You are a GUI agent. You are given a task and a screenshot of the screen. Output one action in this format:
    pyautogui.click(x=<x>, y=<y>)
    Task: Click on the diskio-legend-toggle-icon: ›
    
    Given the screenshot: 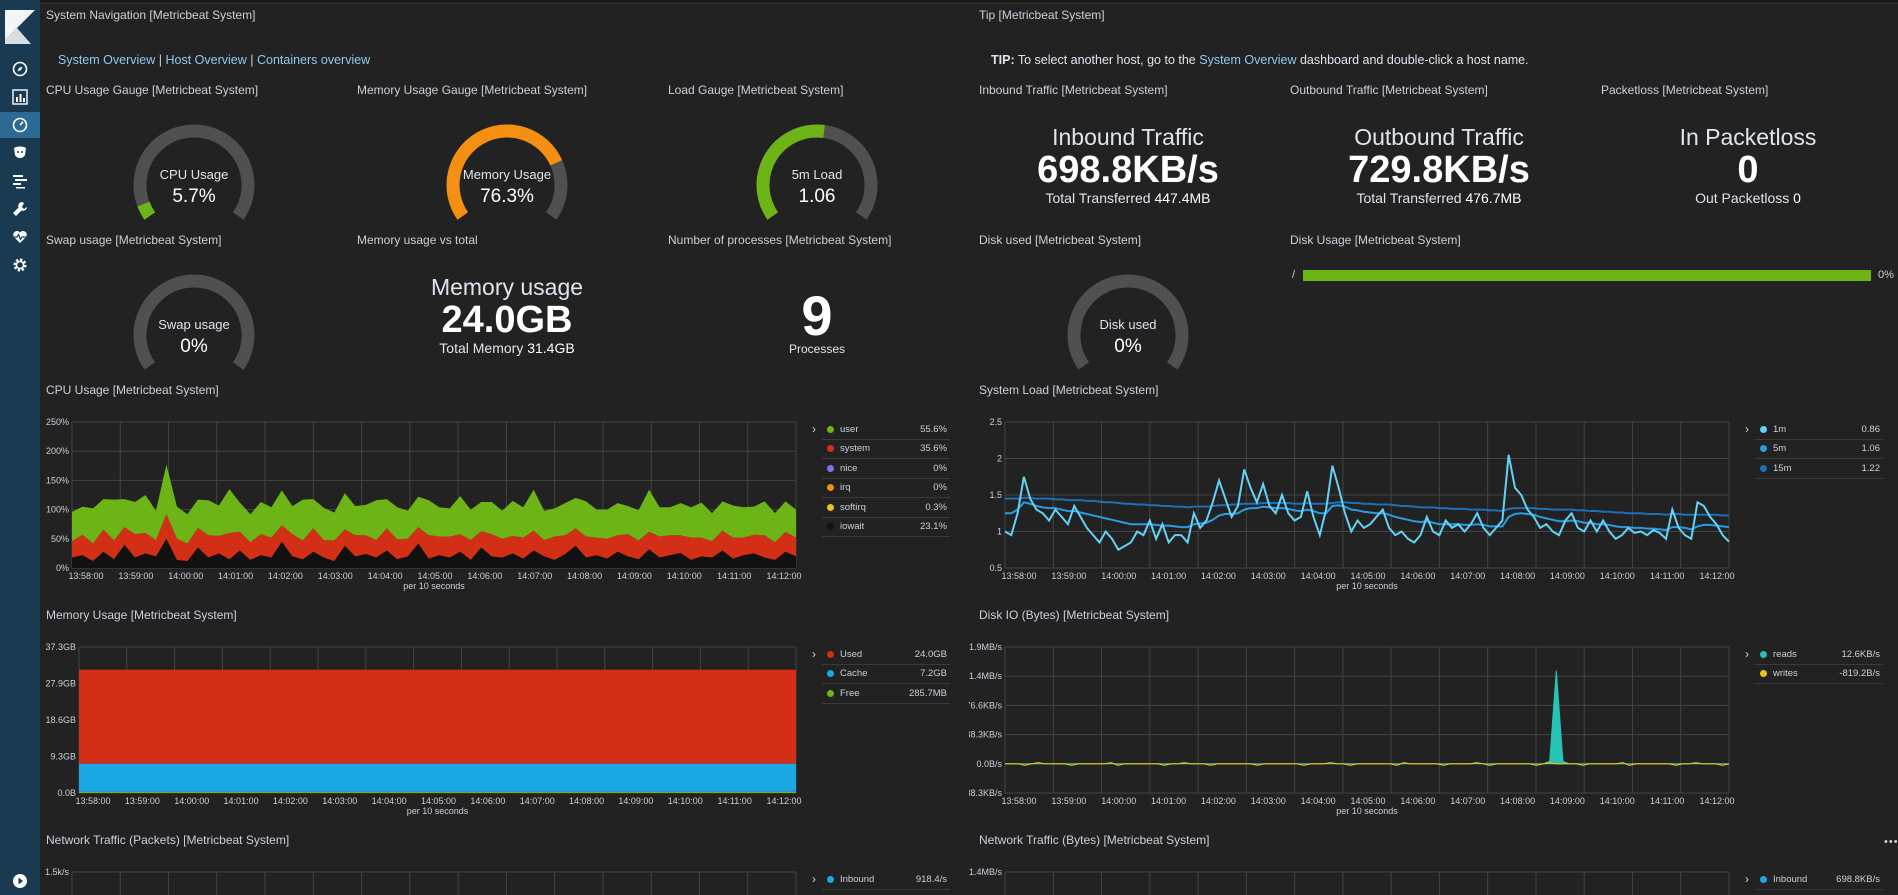 What is the action you would take?
    pyautogui.click(x=1747, y=654)
    